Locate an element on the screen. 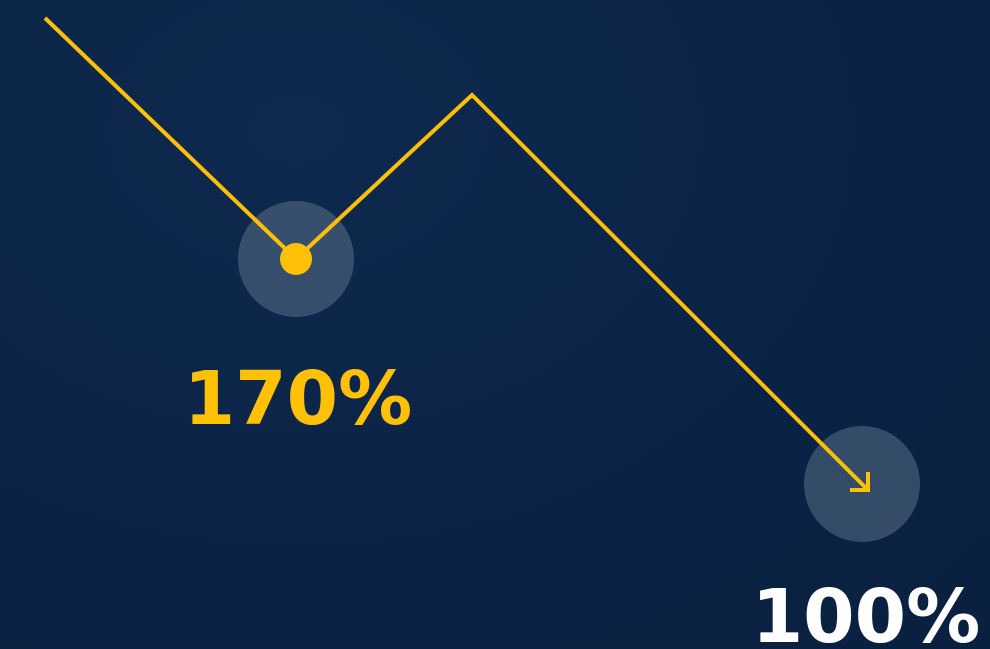  arrow-head is located at coordinates (860, 482).